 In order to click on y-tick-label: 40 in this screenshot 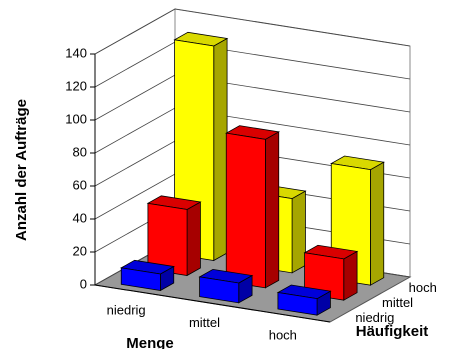, I will do `click(80, 217)`.